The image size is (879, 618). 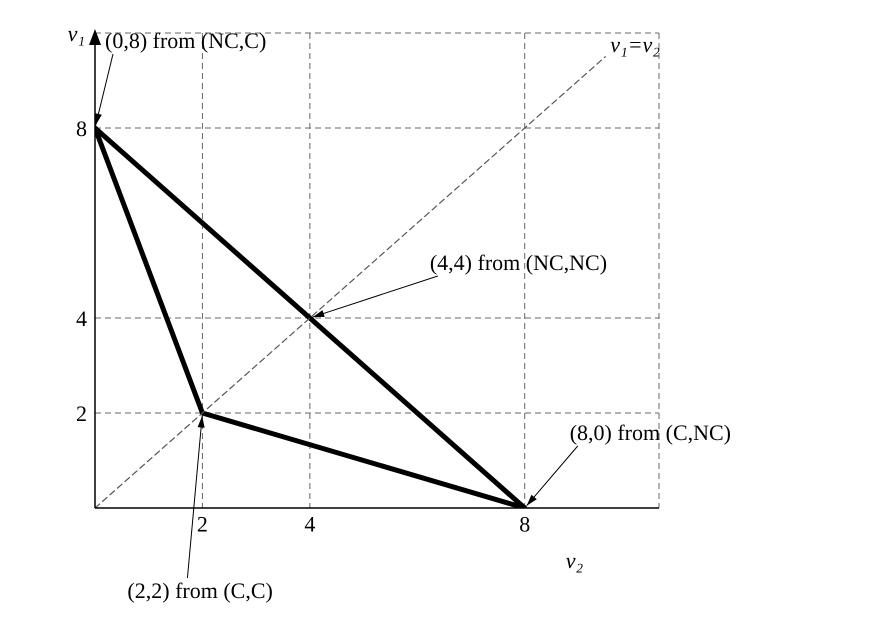 I want to click on y-tick-label: 8, so click(x=81, y=128).